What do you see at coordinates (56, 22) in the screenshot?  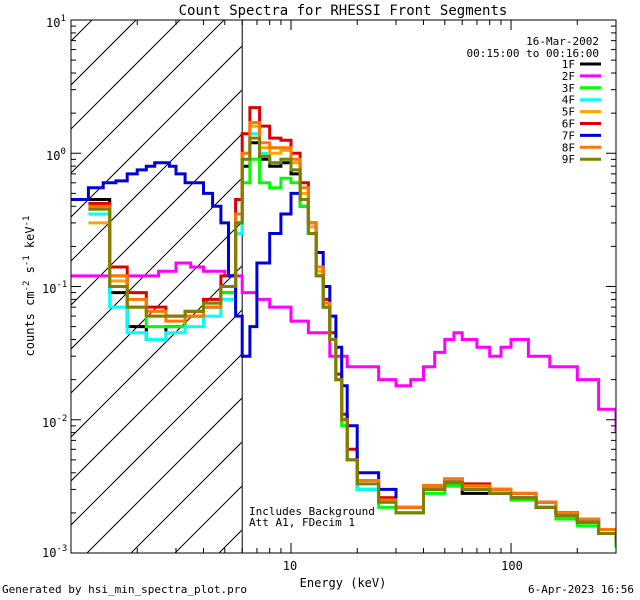 I see `y-tick-label-1: 10¹` at bounding box center [56, 22].